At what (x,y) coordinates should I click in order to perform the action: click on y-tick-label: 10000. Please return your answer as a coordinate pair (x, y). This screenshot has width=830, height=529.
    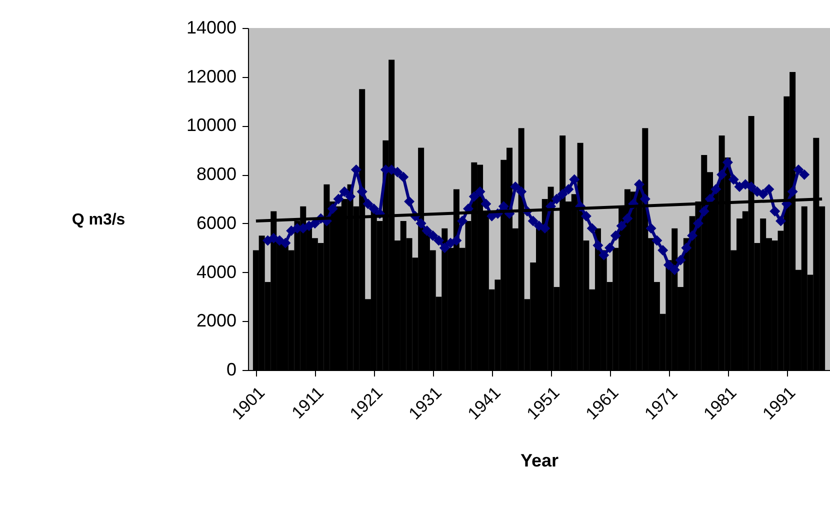
    Looking at the image, I should click on (211, 125).